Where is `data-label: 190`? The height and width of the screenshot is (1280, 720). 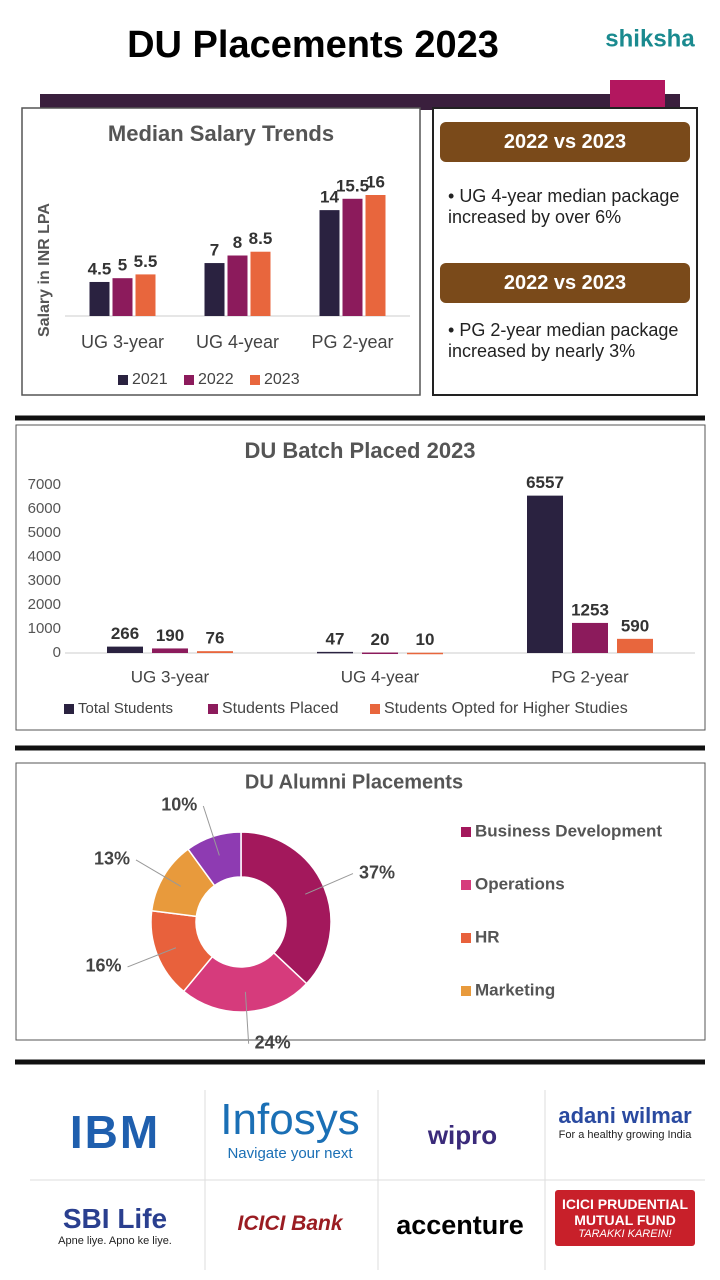 data-label: 190 is located at coordinates (170, 635).